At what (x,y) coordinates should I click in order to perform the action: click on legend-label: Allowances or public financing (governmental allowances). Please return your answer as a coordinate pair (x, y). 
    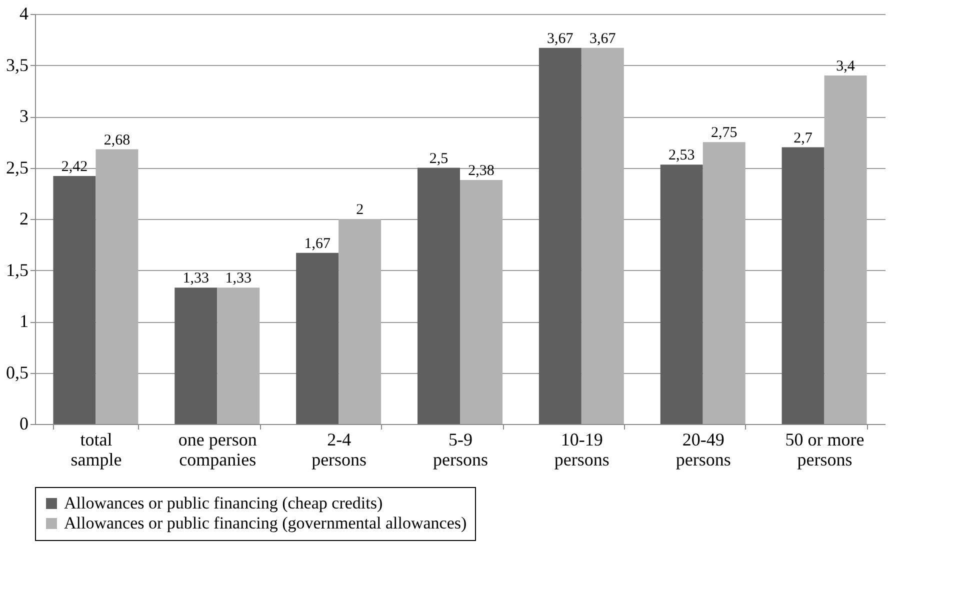
    Looking at the image, I should click on (265, 523).